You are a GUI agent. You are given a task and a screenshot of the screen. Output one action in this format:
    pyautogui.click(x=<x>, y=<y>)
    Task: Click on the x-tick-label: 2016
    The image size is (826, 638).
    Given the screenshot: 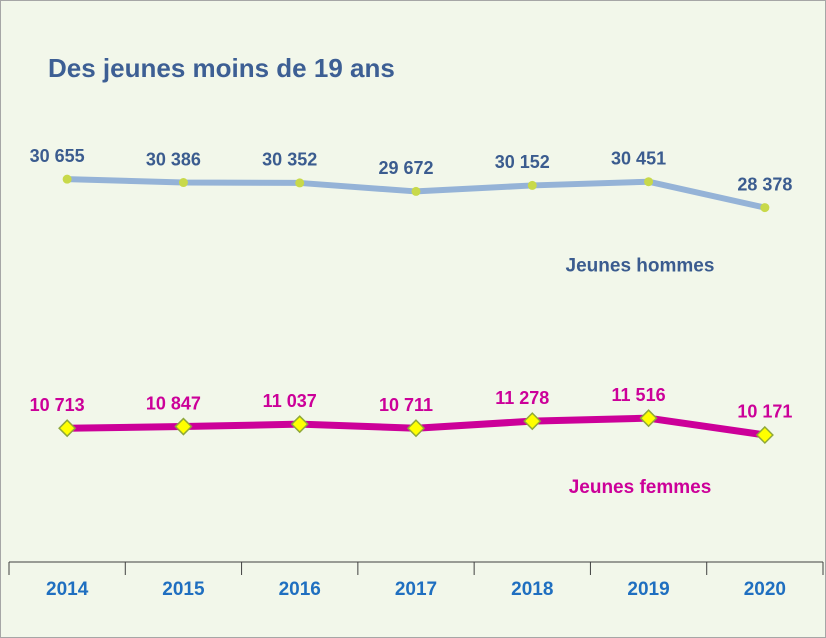 What is the action you would take?
    pyautogui.click(x=300, y=589)
    